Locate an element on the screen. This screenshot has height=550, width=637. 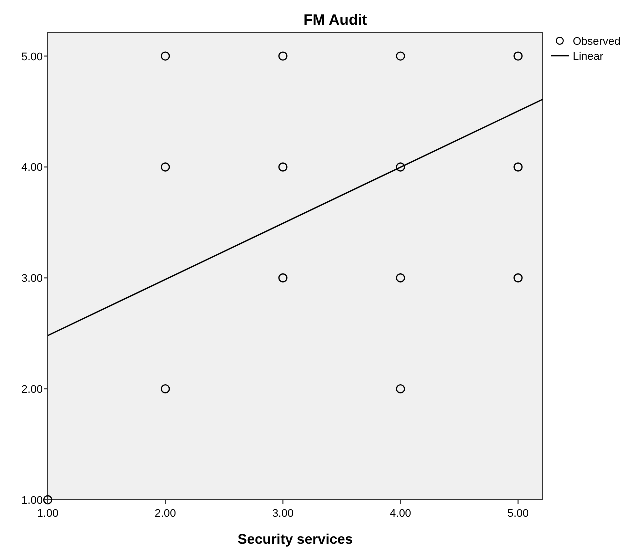
y-tick-label: 1.00 is located at coordinates (32, 501).